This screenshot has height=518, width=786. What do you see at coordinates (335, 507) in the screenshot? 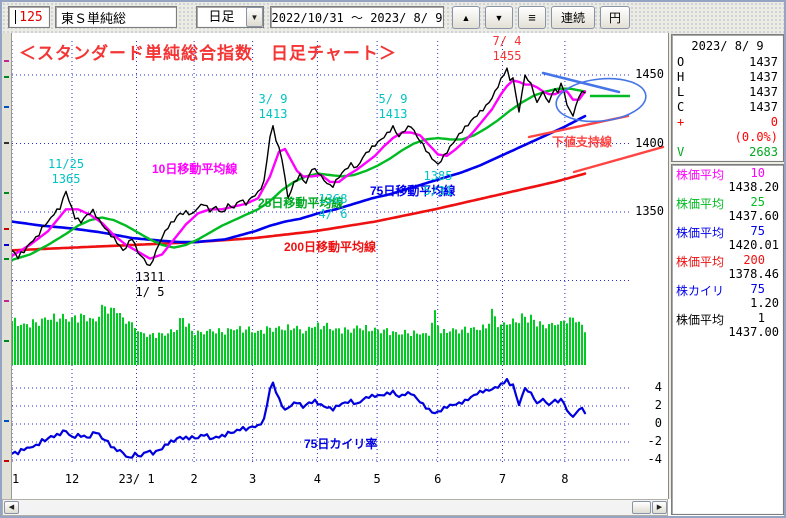
I see `horizontal-scrollbar: ◀ ▶` at bounding box center [335, 507].